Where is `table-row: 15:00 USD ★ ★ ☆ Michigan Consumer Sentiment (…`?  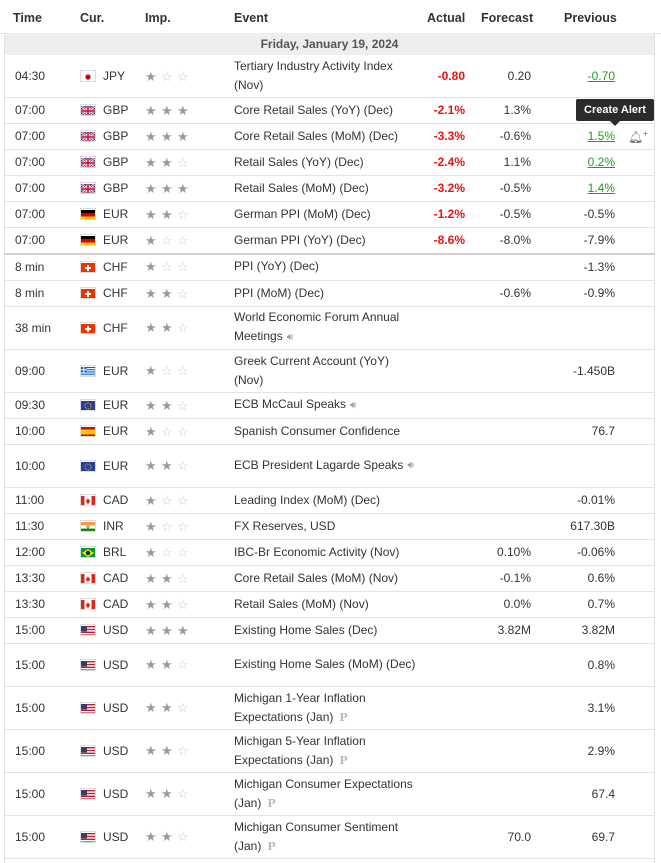
table-row: 15:00 USD ★ ★ ☆ Michigan Consumer Sentiment (… is located at coordinates (329, 837).